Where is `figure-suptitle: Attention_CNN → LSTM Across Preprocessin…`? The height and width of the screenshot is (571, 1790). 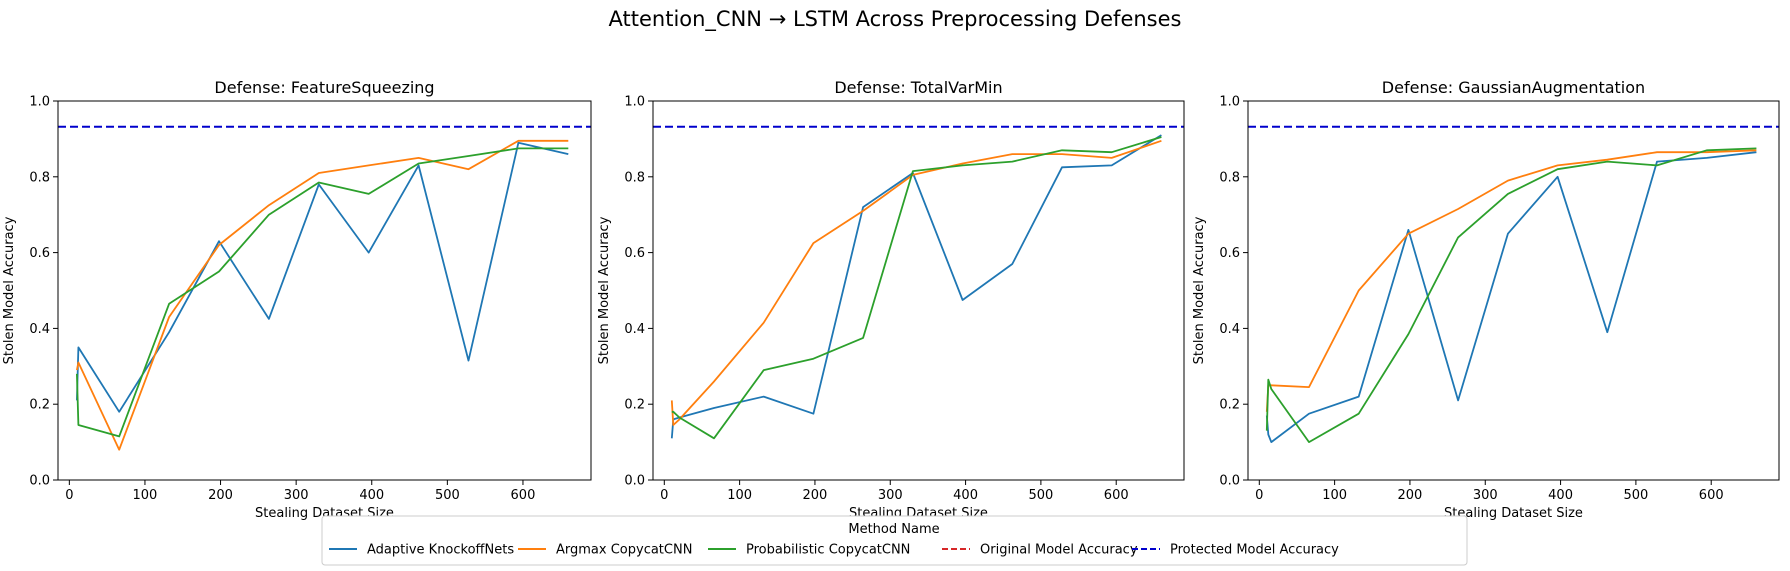
figure-suptitle: Attention_CNN → LSTM Across Preprocessin… is located at coordinates (895, 19).